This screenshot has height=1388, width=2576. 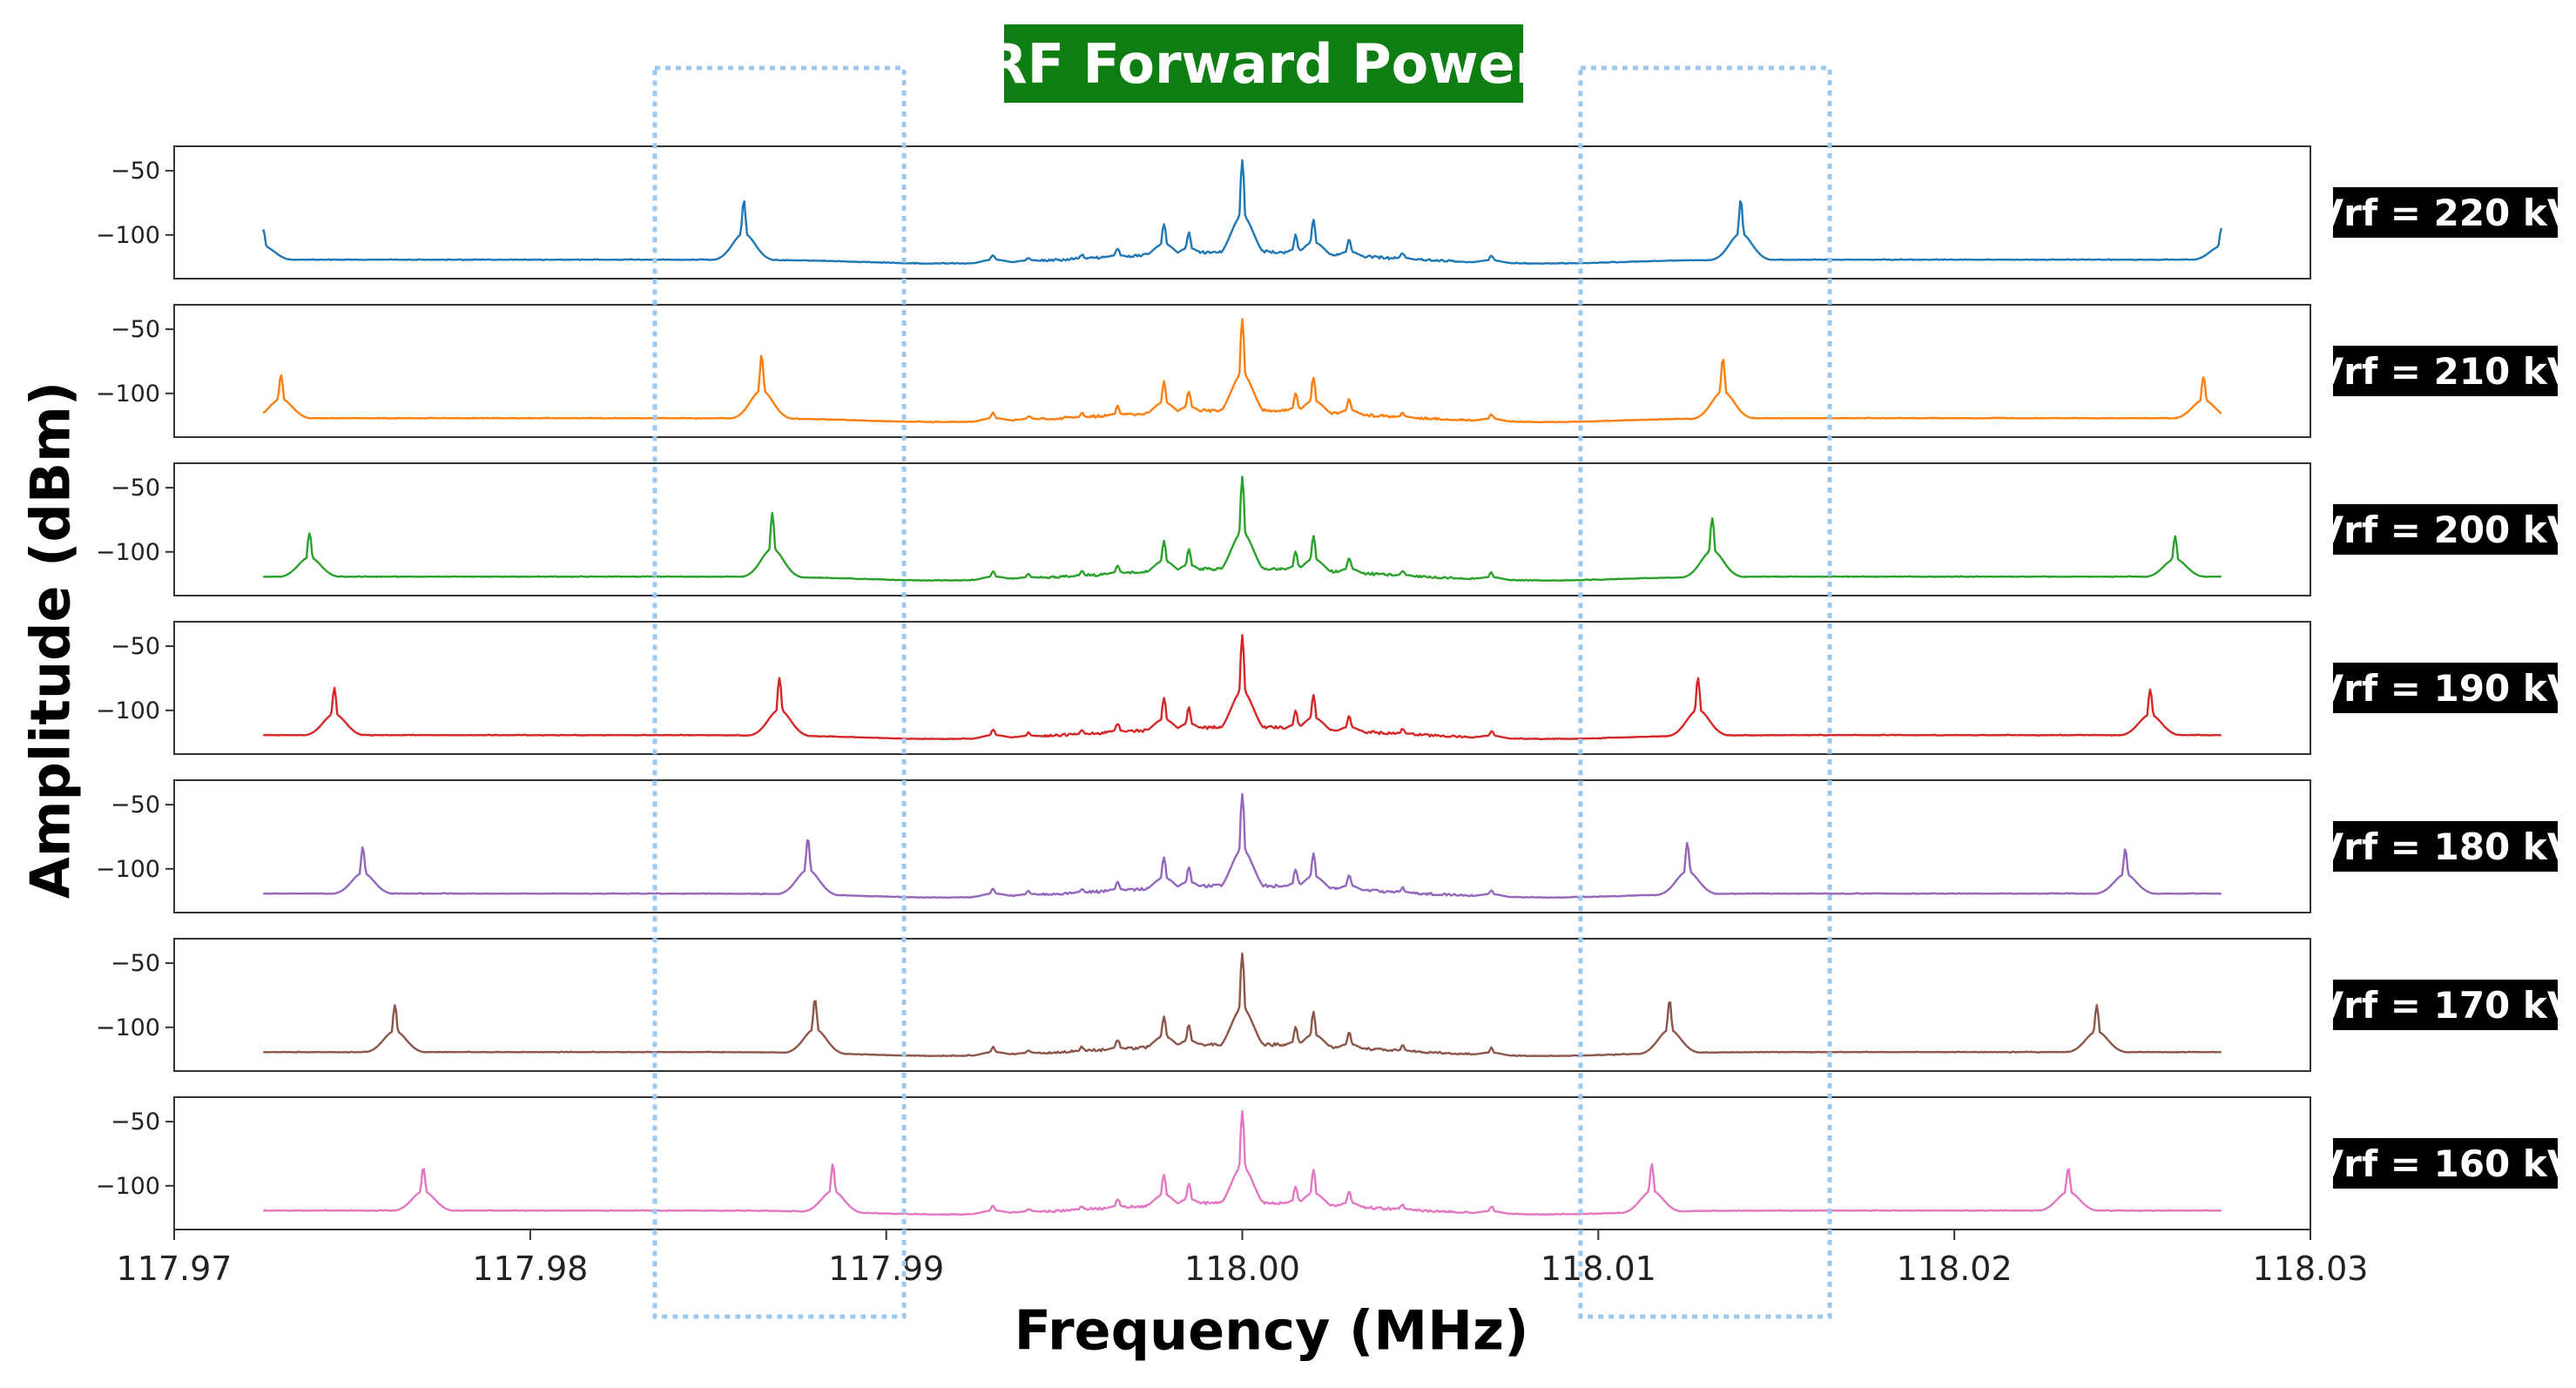 I want to click on series-label: Vrf = 160 kV, so click(x=2445, y=1164).